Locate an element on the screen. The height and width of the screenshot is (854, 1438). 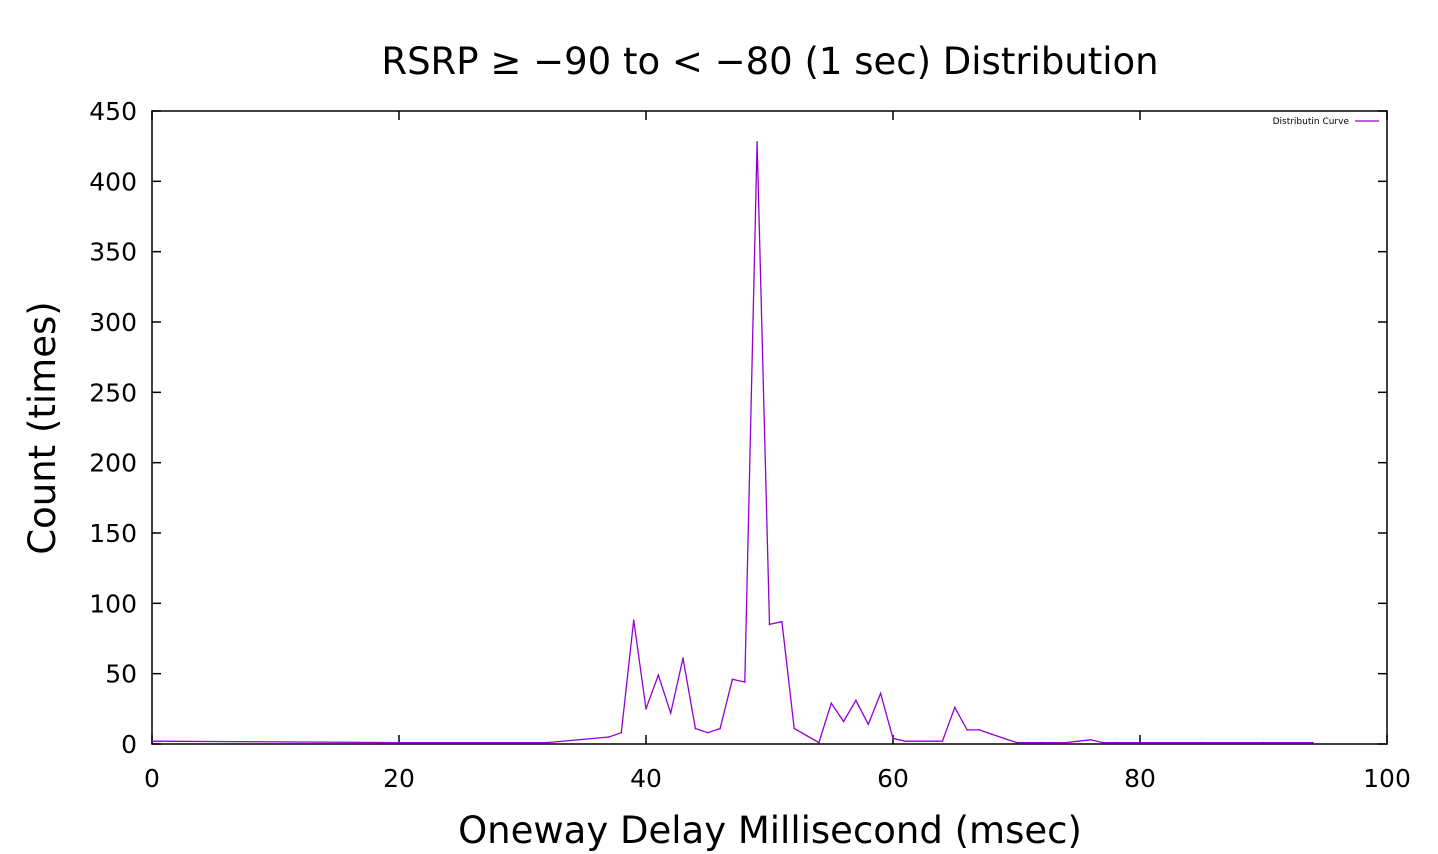
y-tick-label: 50 is located at coordinates (121, 674).